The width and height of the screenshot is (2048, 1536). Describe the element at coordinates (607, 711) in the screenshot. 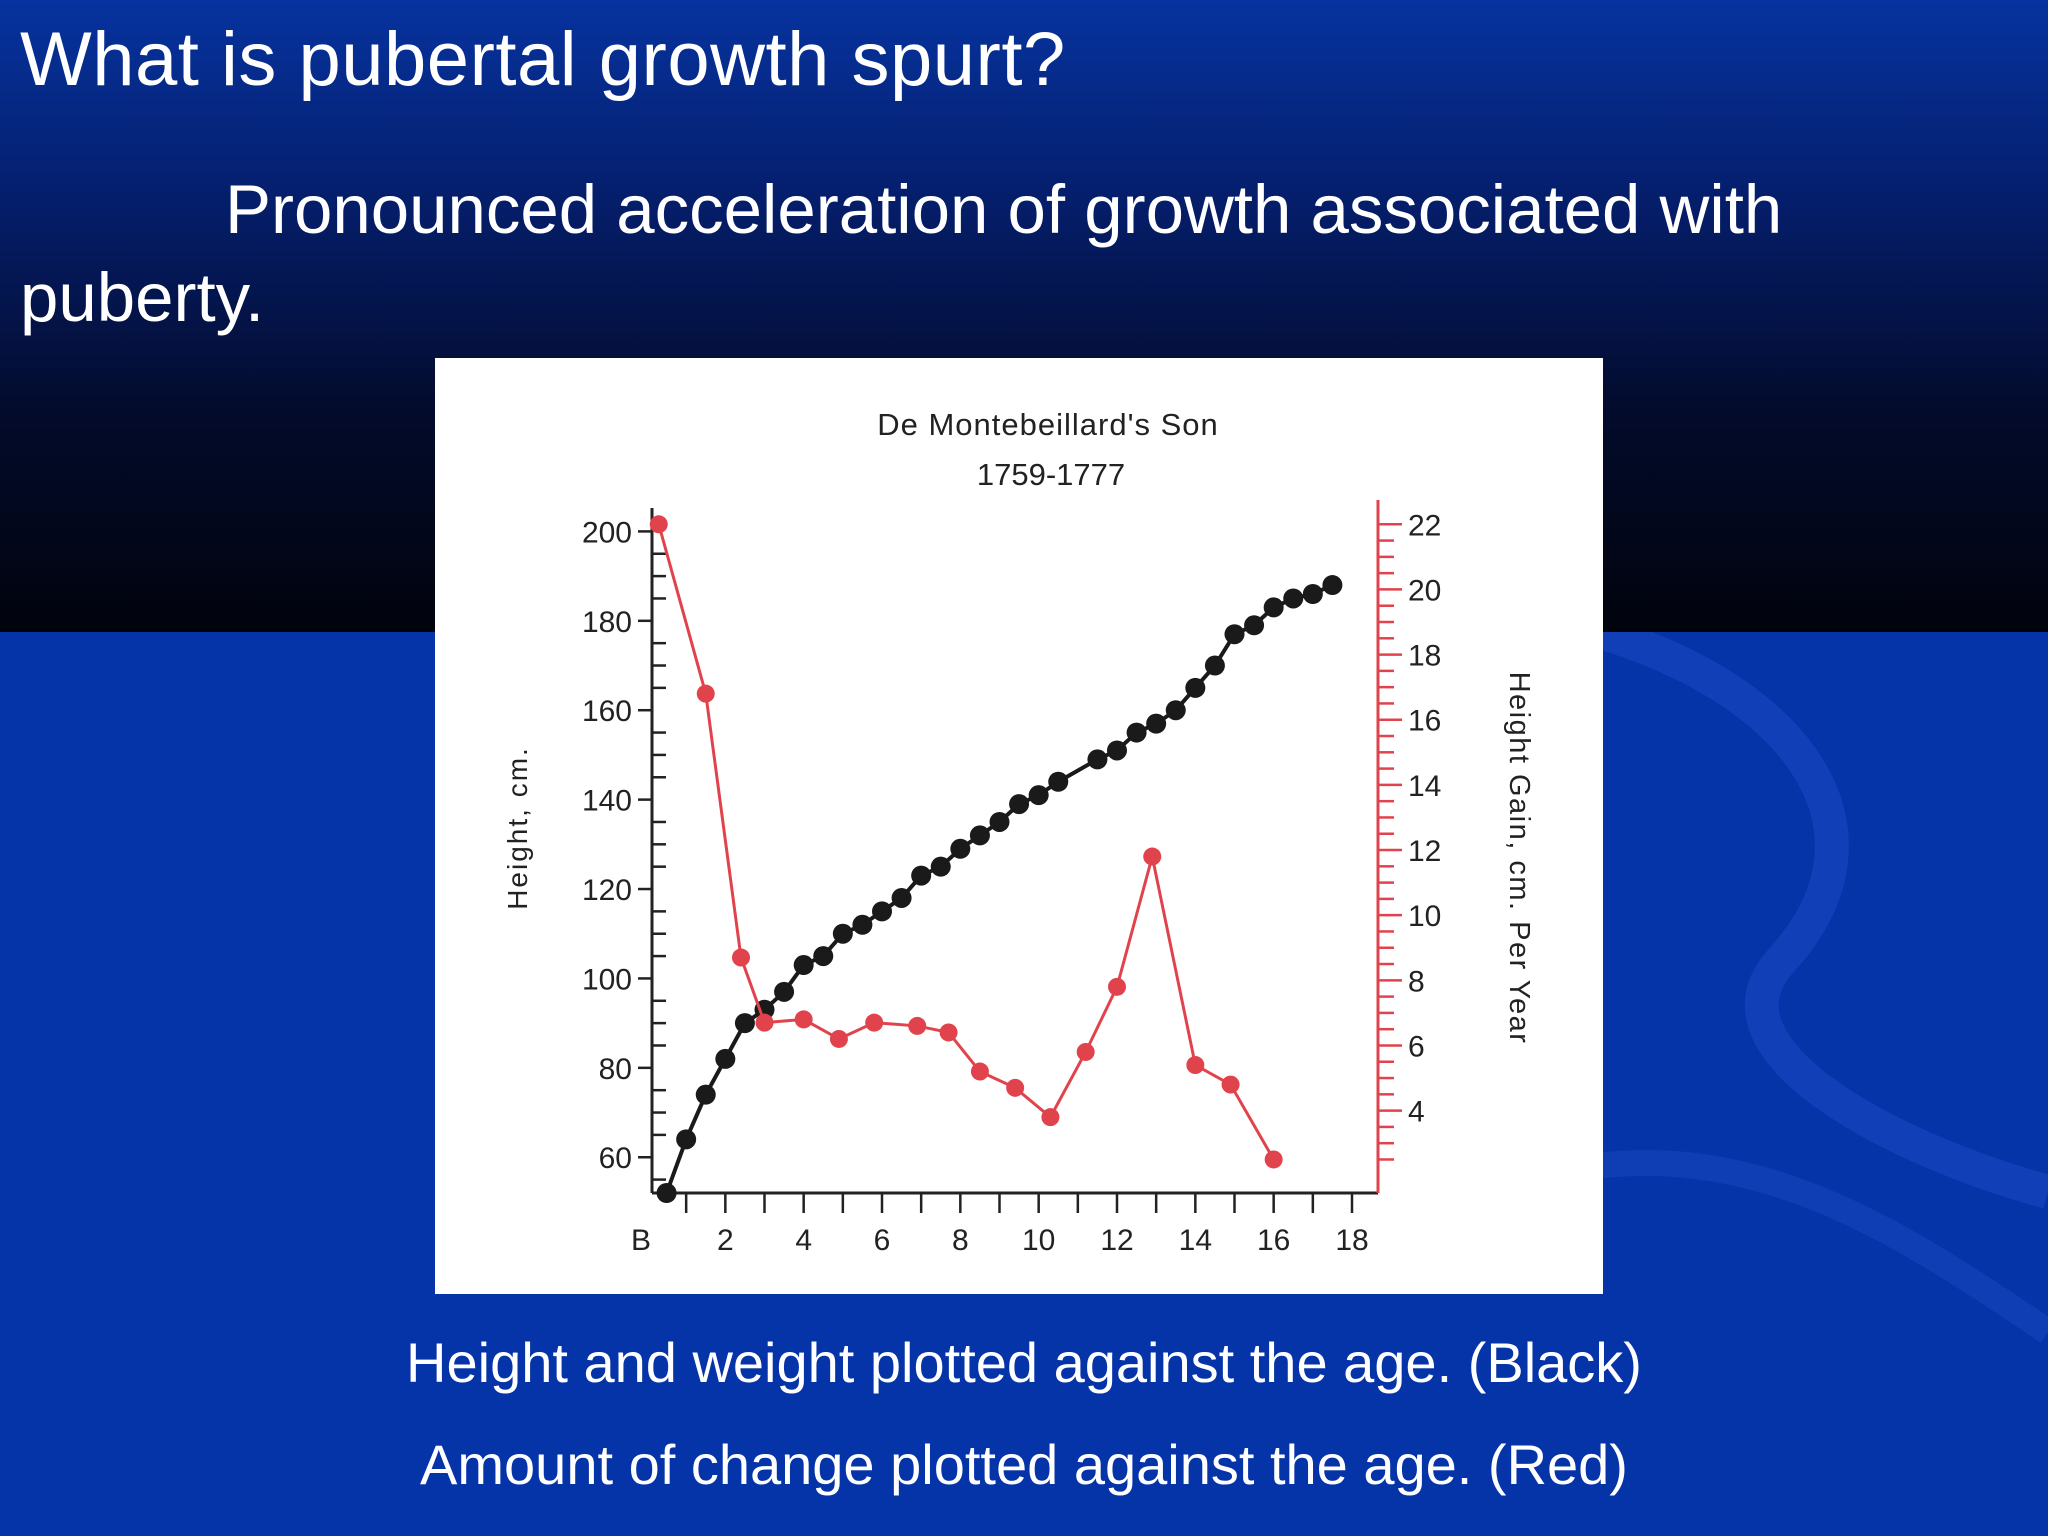

I see `y-tick-label: 160` at that location.